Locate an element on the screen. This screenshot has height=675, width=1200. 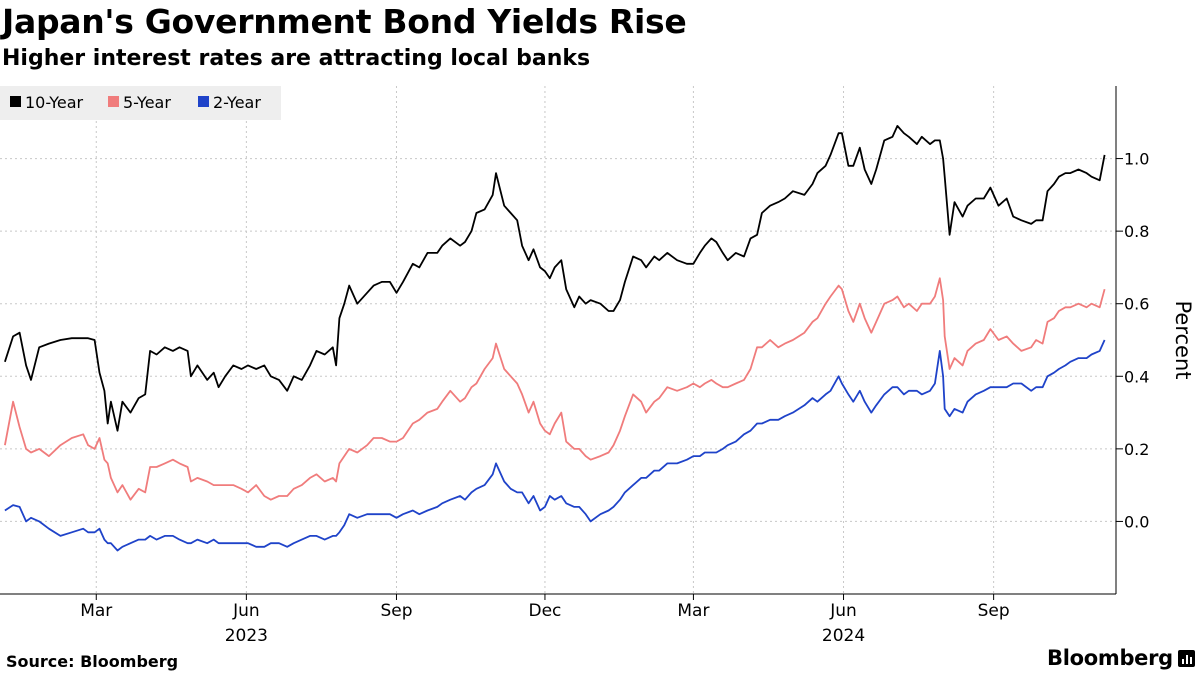
source-note: Source: Bloomberg is located at coordinates (92, 661).